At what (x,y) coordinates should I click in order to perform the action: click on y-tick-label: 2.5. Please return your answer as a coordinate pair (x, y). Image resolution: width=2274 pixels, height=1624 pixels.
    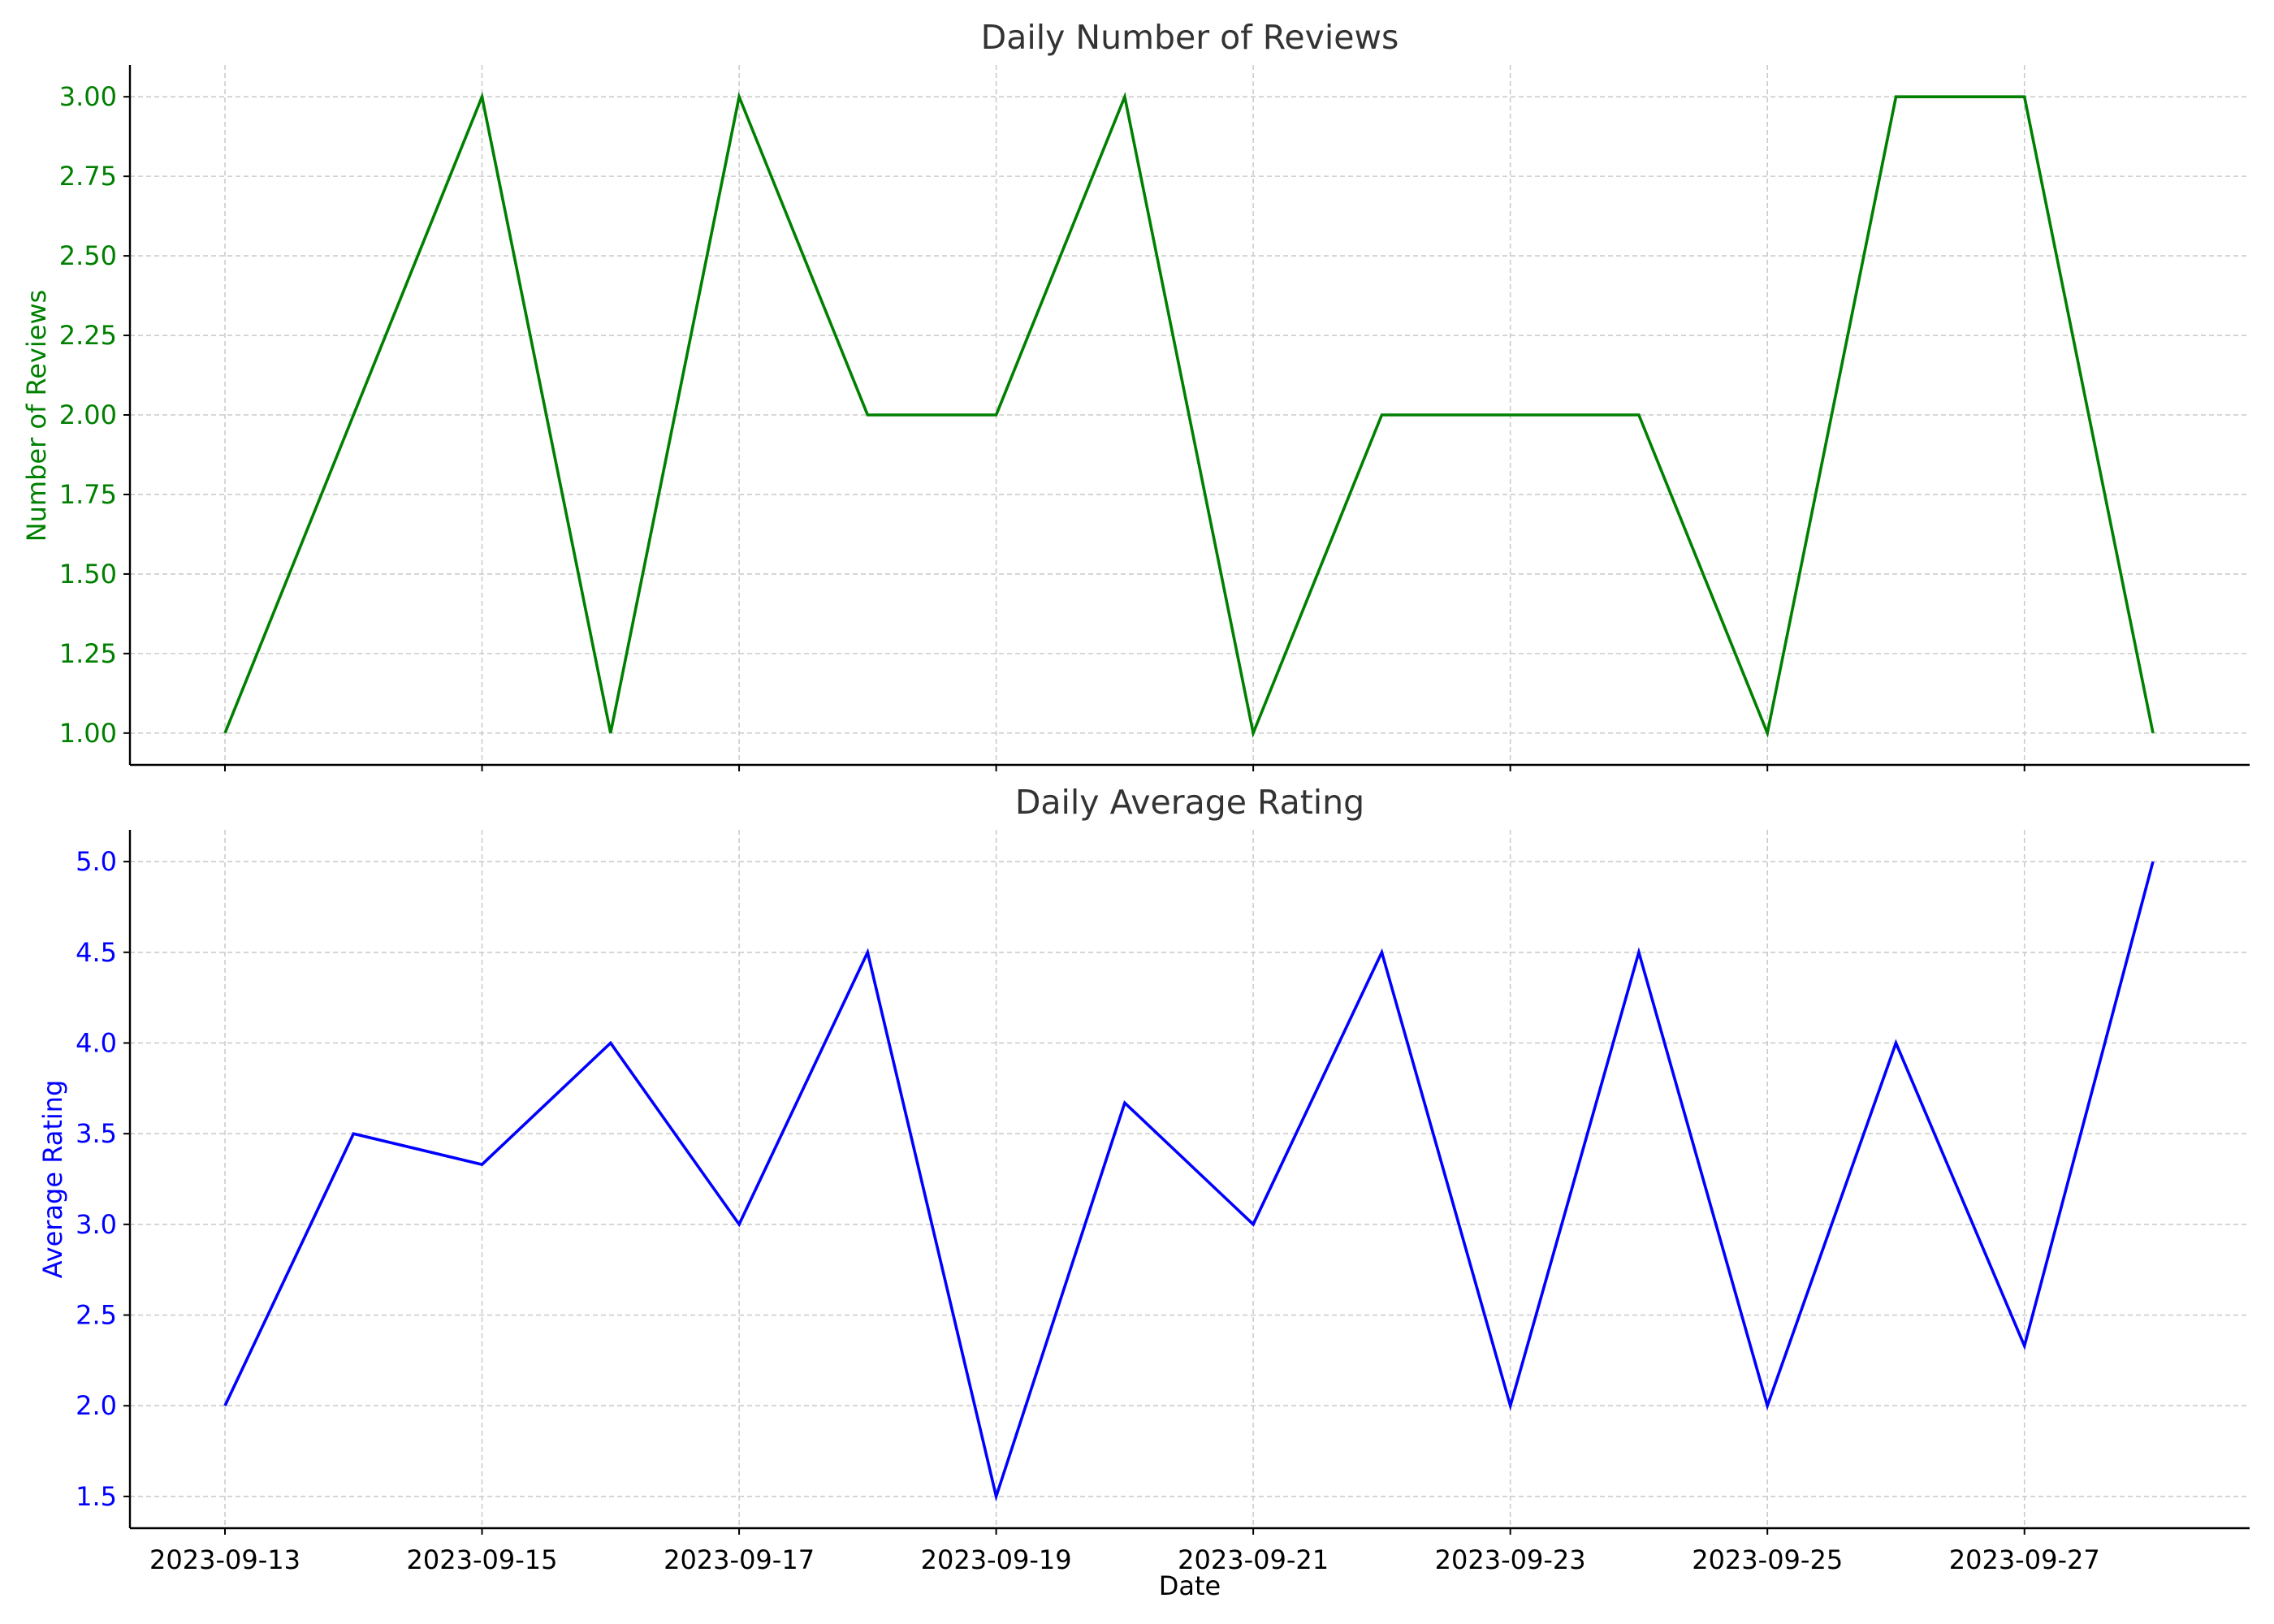
    Looking at the image, I should click on (96, 1316).